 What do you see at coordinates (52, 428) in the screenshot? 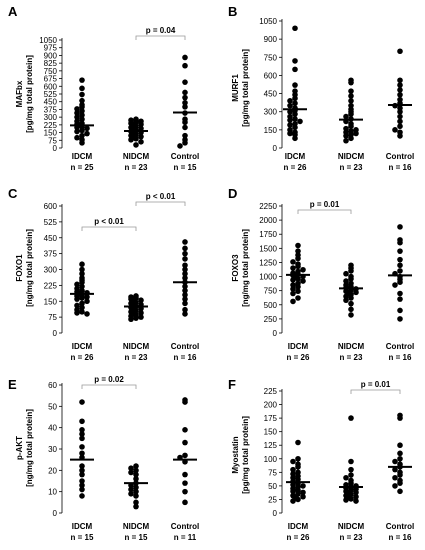
I see `y-tick-label: 40` at bounding box center [52, 428].